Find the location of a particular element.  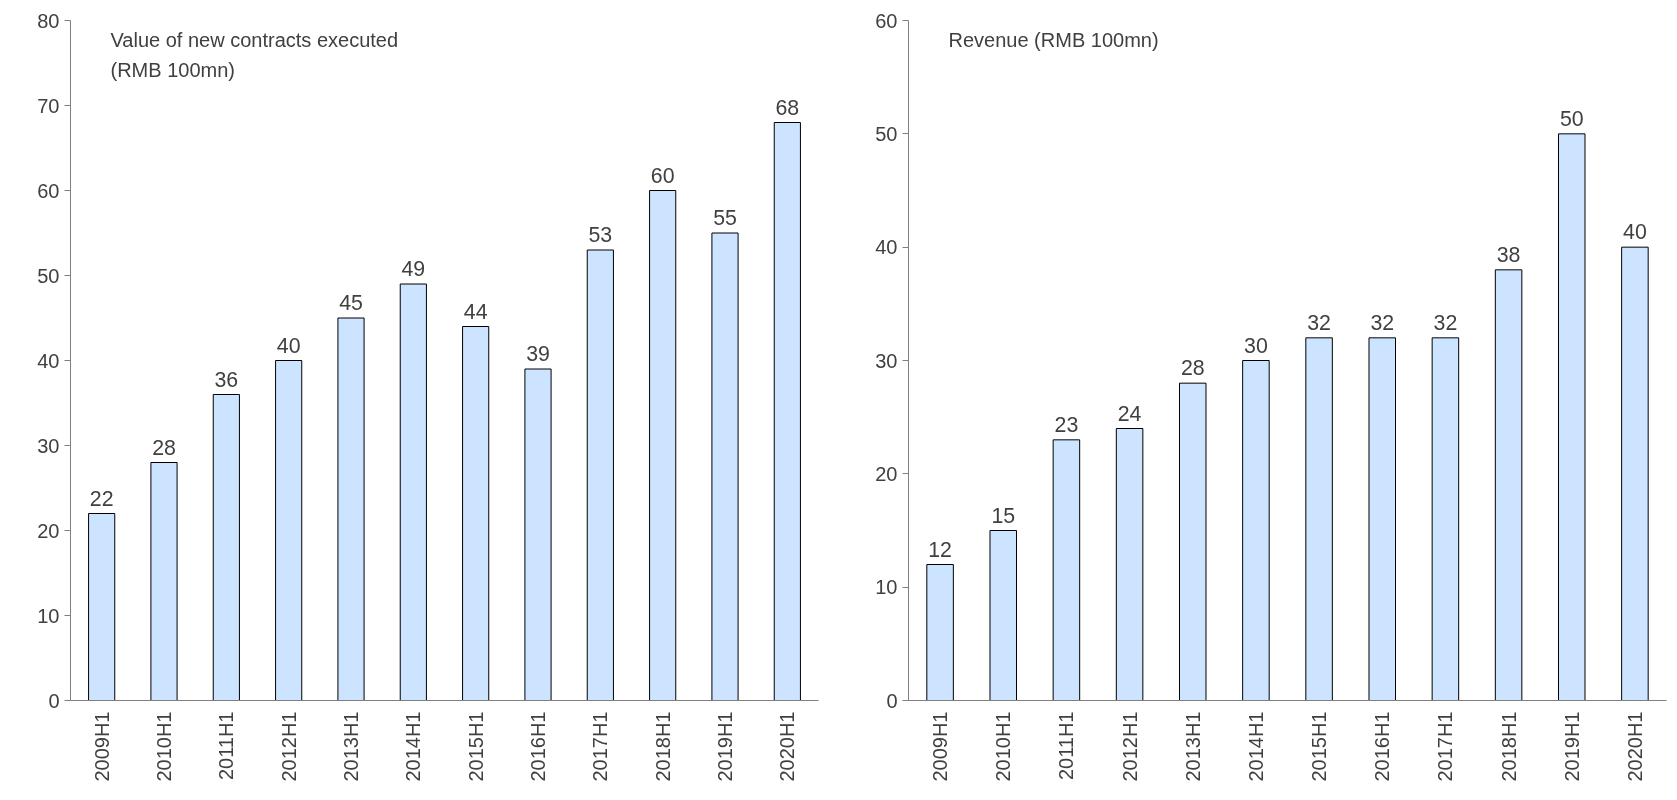

y-tick-label: 80 is located at coordinates (48, 20).